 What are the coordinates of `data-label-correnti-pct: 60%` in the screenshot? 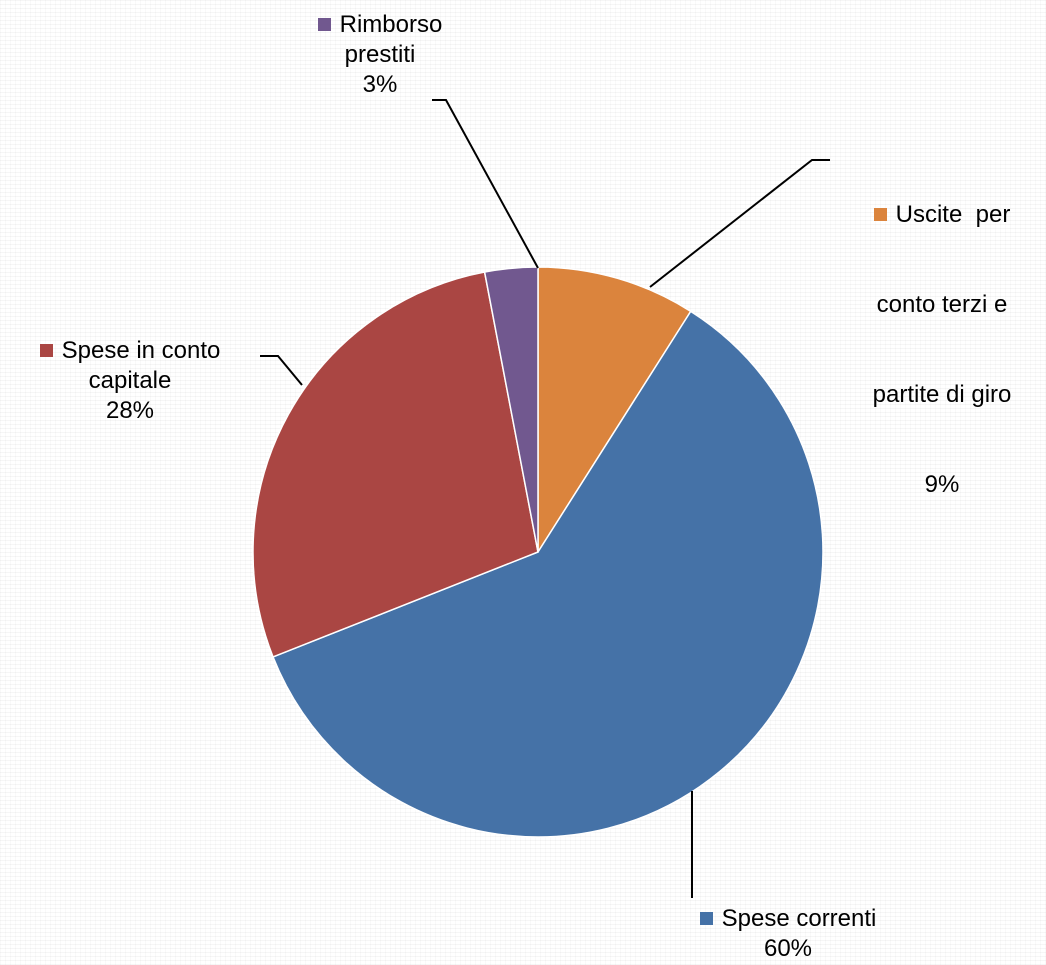 It's located at (788, 948).